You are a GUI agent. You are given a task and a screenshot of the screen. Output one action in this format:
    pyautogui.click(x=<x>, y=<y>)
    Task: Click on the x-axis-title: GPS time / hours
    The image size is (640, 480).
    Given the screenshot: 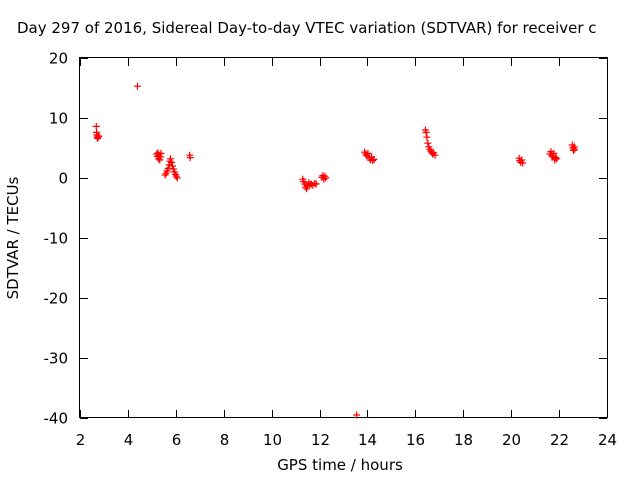 What is the action you would take?
    pyautogui.click(x=340, y=465)
    